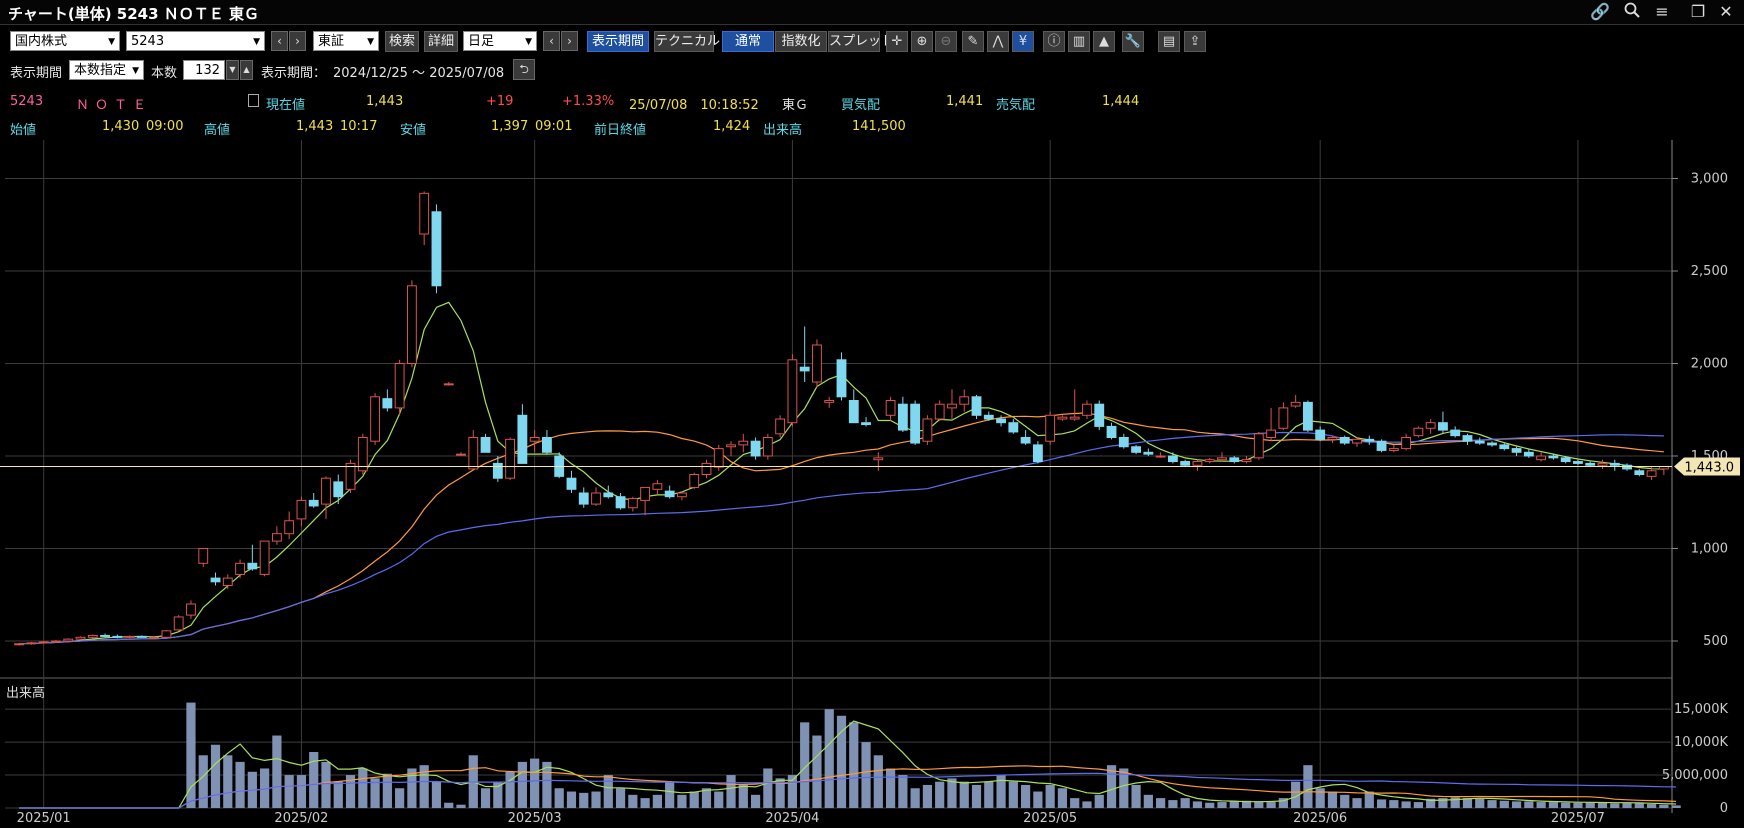 Image resolution: width=1744 pixels, height=828 pixels. I want to click on count-down-button: ▼, so click(232, 70).